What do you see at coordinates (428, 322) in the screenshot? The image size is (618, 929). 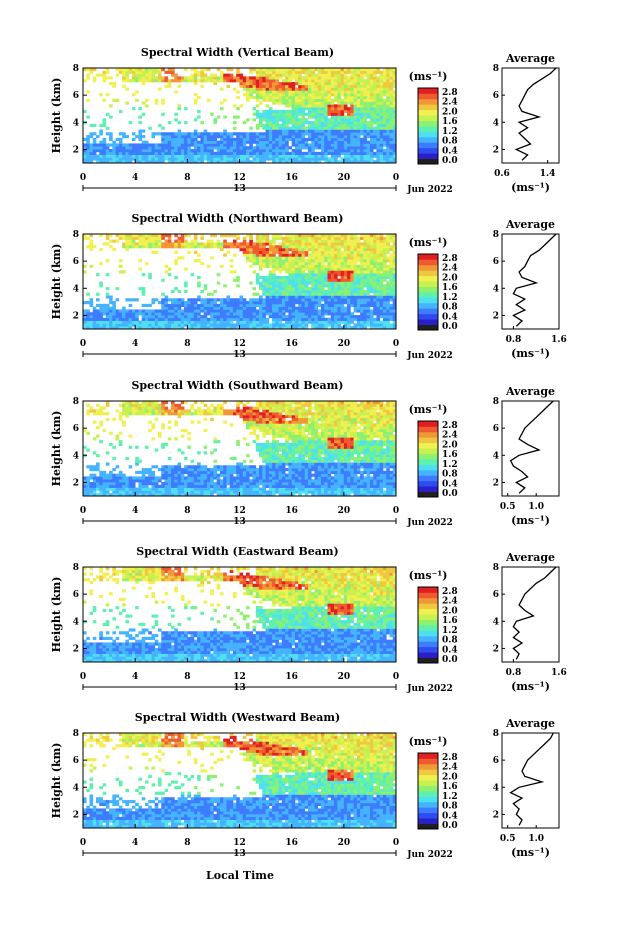 I see `colorbar-swatch` at bounding box center [428, 322].